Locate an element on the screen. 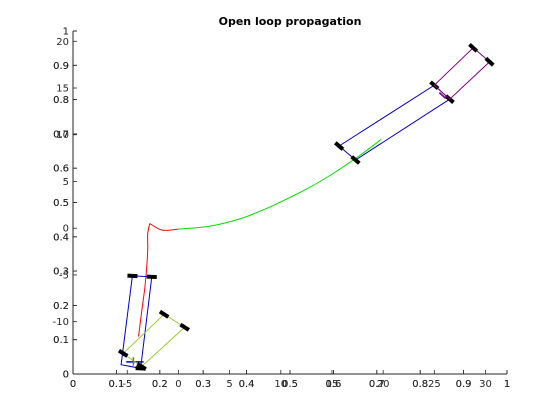 The width and height of the screenshot is (560, 420). overlay-a-ytick-label: 0.5 is located at coordinates (61, 203).